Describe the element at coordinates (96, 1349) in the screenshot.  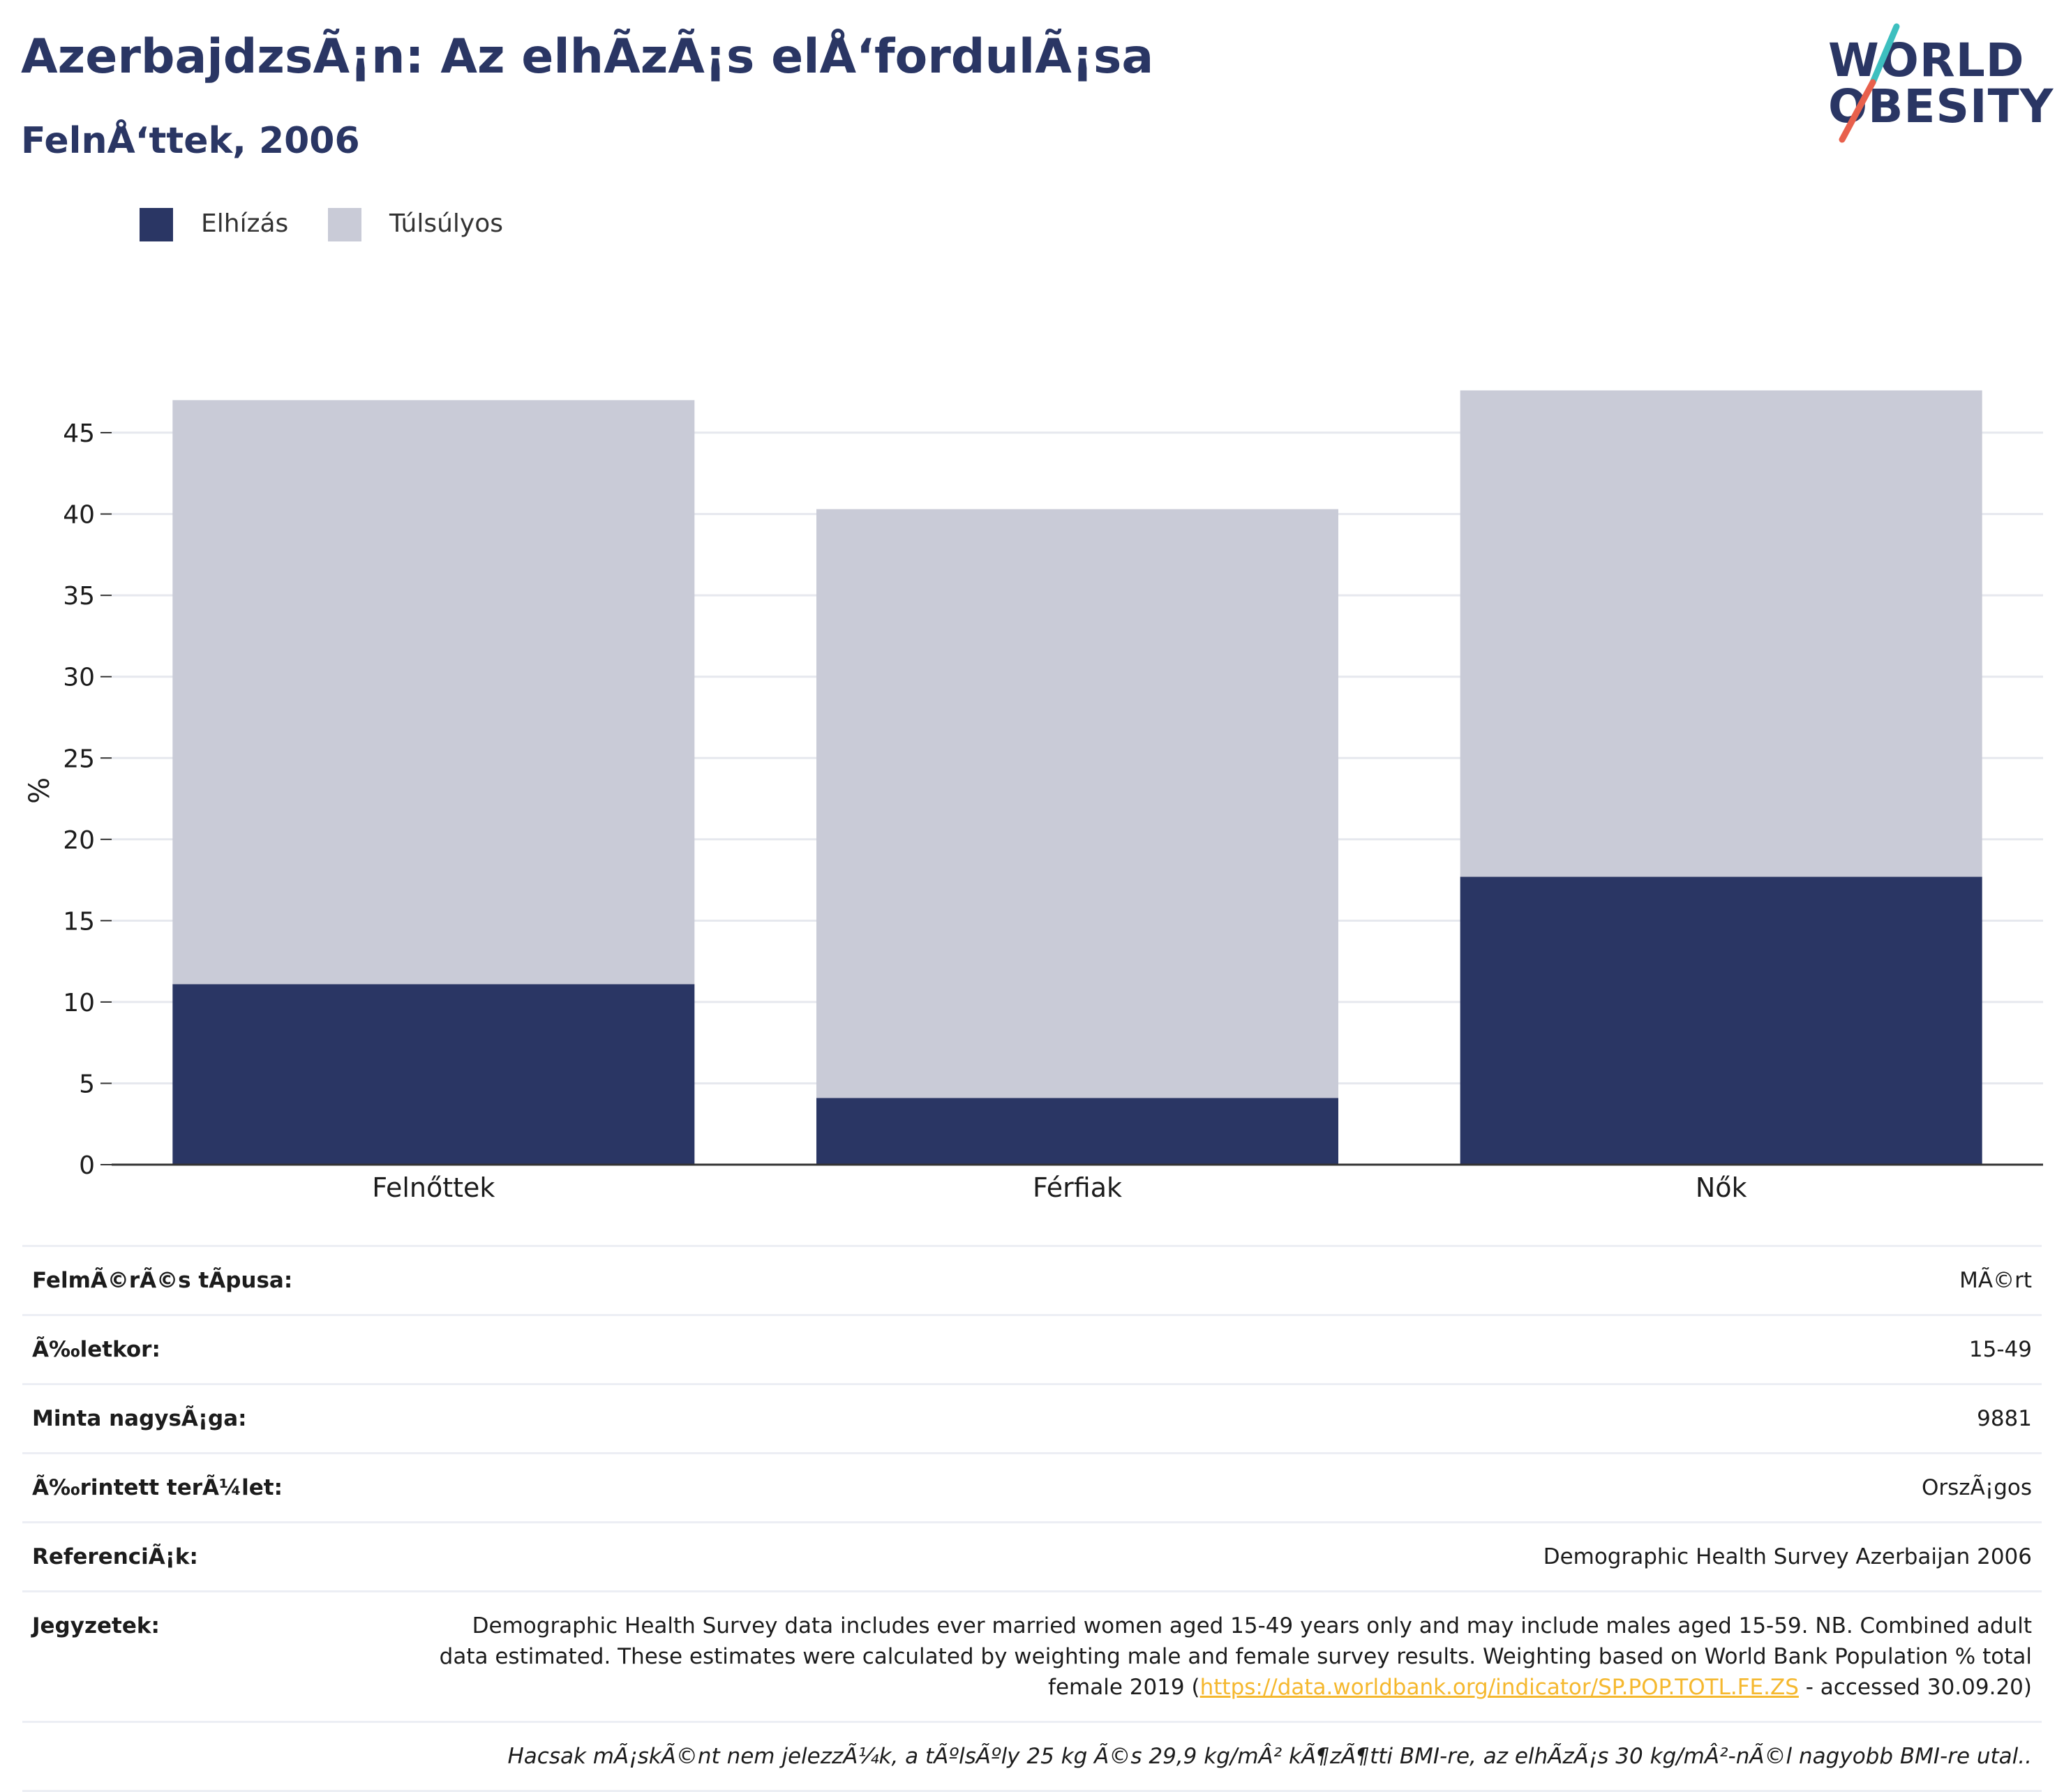
I see `age-label: Ã‰letkor:` at that location.